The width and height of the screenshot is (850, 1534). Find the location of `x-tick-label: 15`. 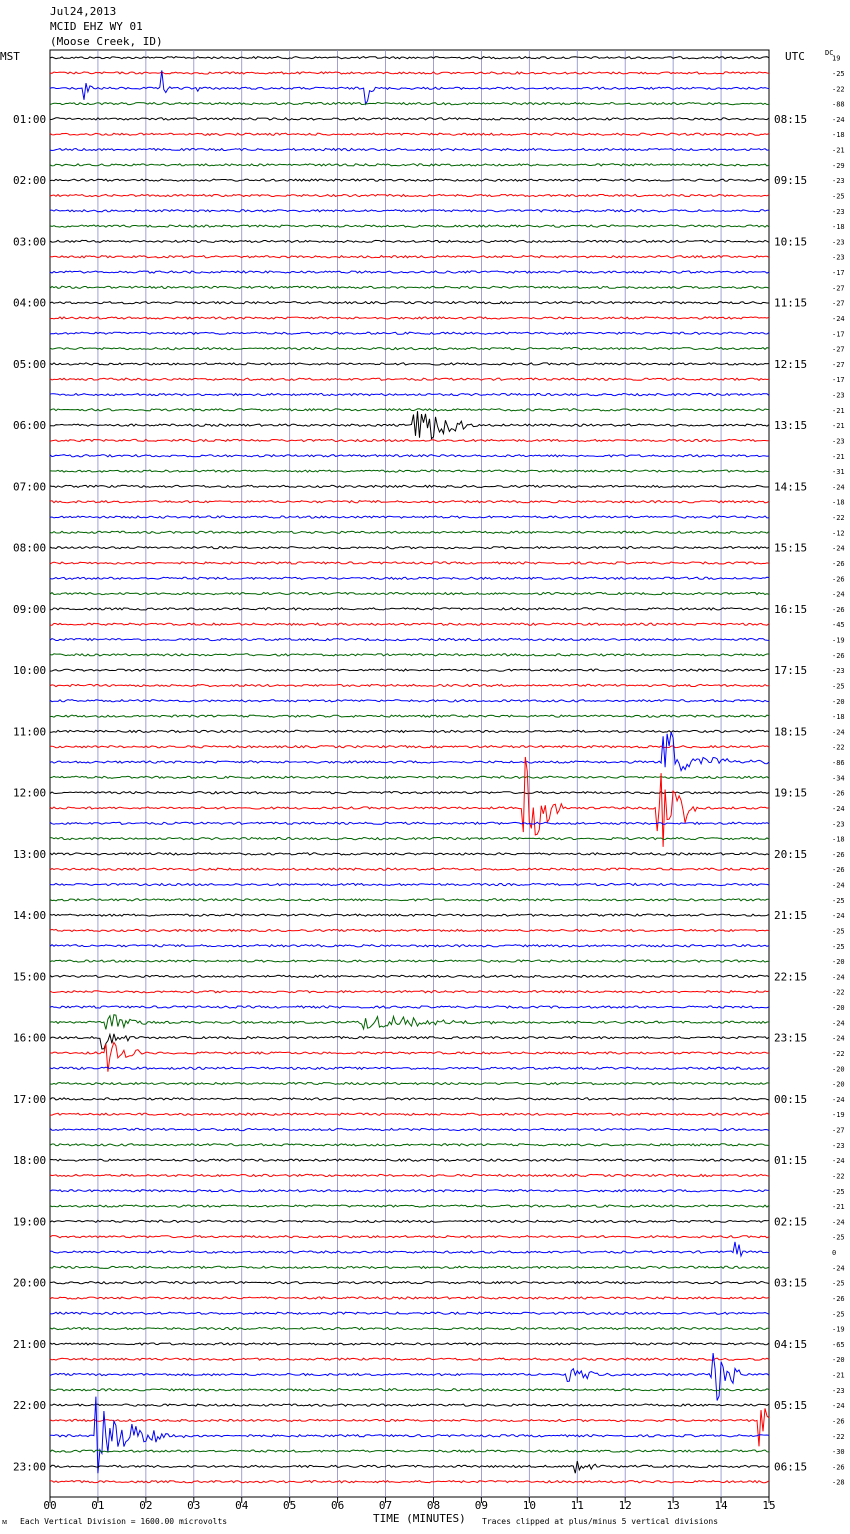

x-tick-label: 15 is located at coordinates (768, 1505).